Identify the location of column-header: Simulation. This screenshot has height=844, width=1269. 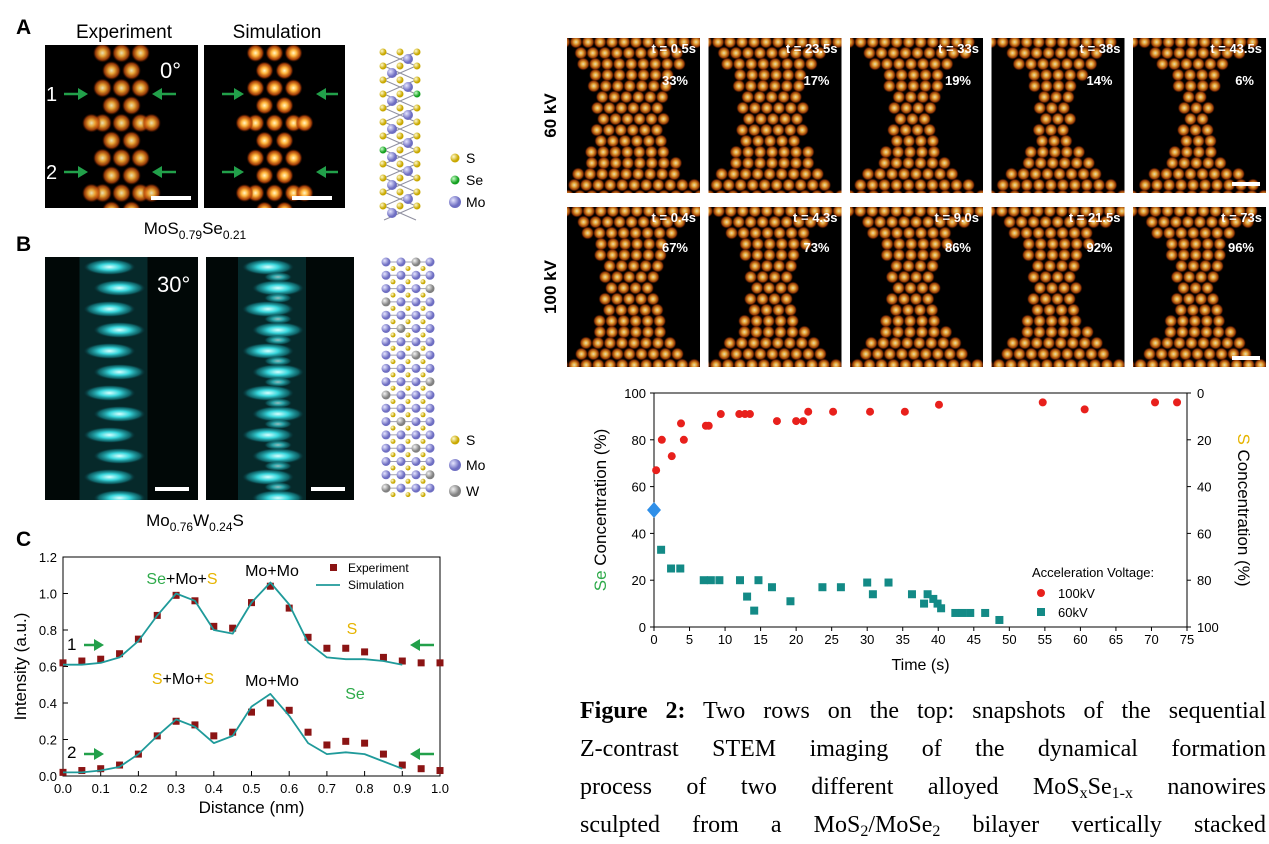
(277, 32).